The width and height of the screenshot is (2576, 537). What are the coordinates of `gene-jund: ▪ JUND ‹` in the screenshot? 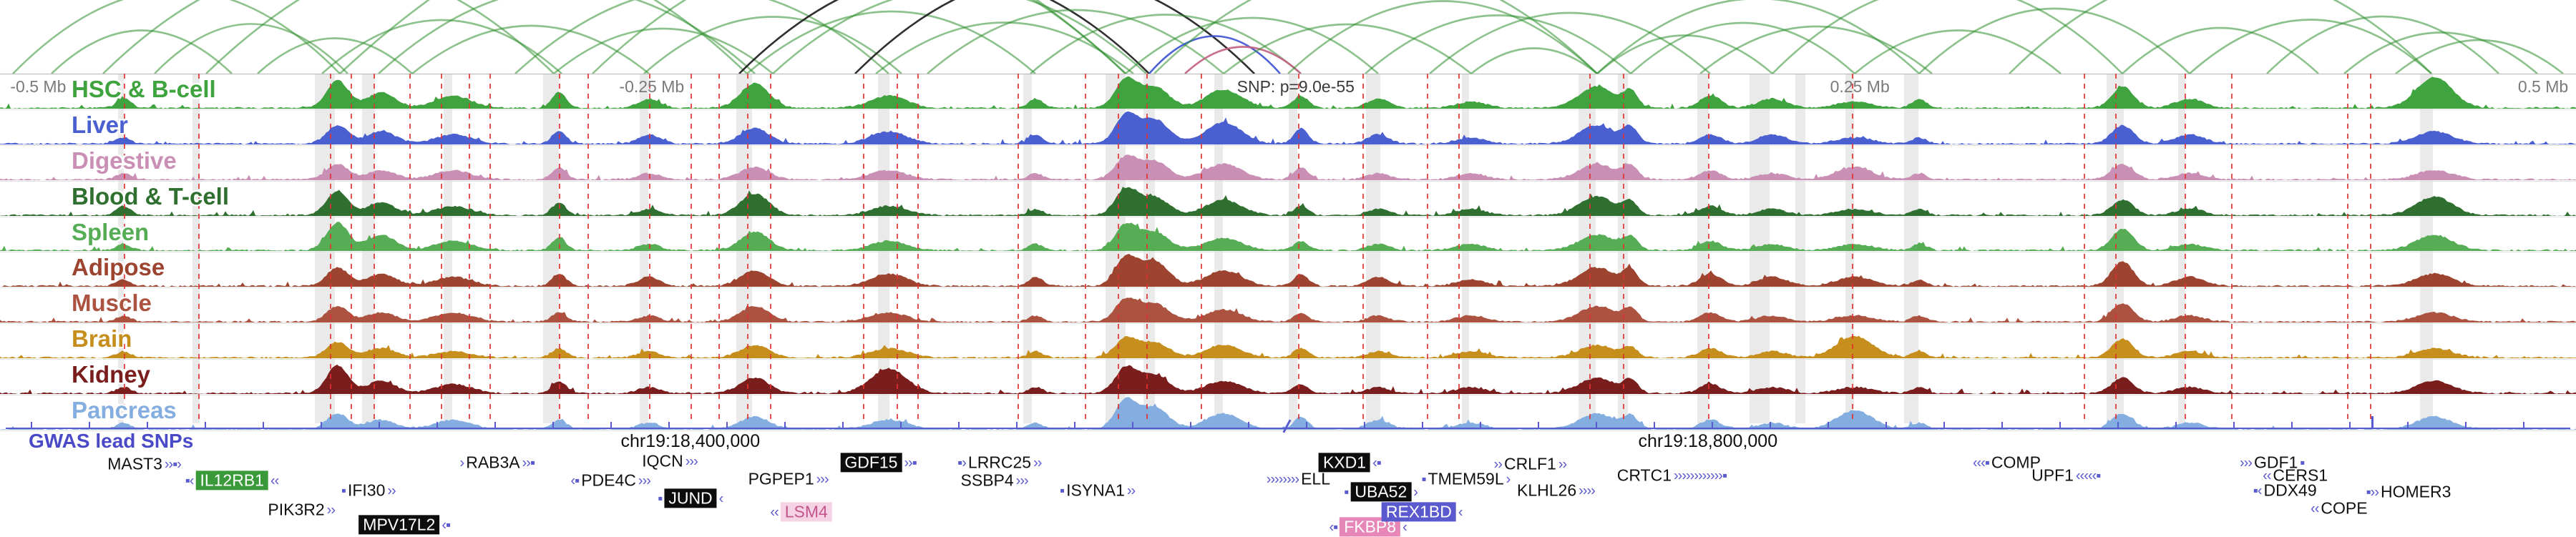 It's located at (690, 498).